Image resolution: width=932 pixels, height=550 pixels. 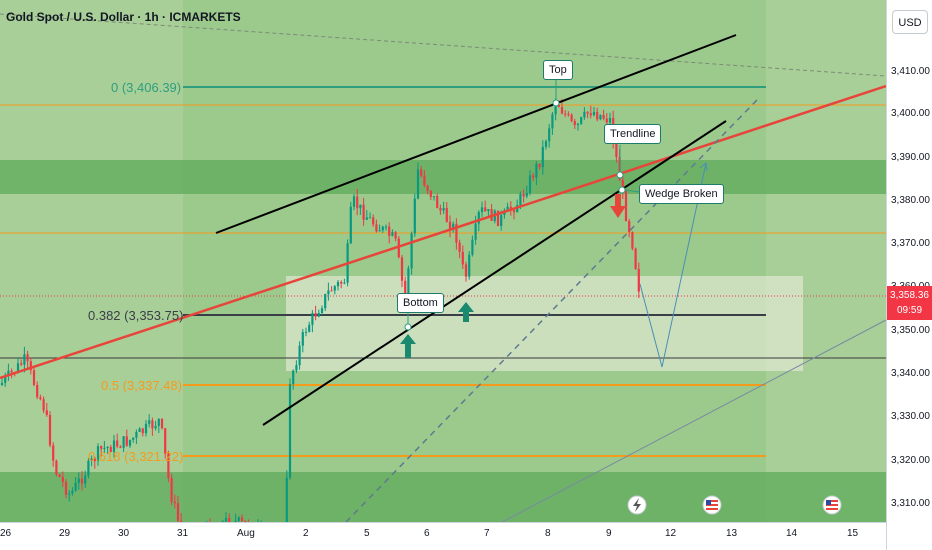 I want to click on current-price-badge: 3,358.36 09:59, so click(x=909, y=303).